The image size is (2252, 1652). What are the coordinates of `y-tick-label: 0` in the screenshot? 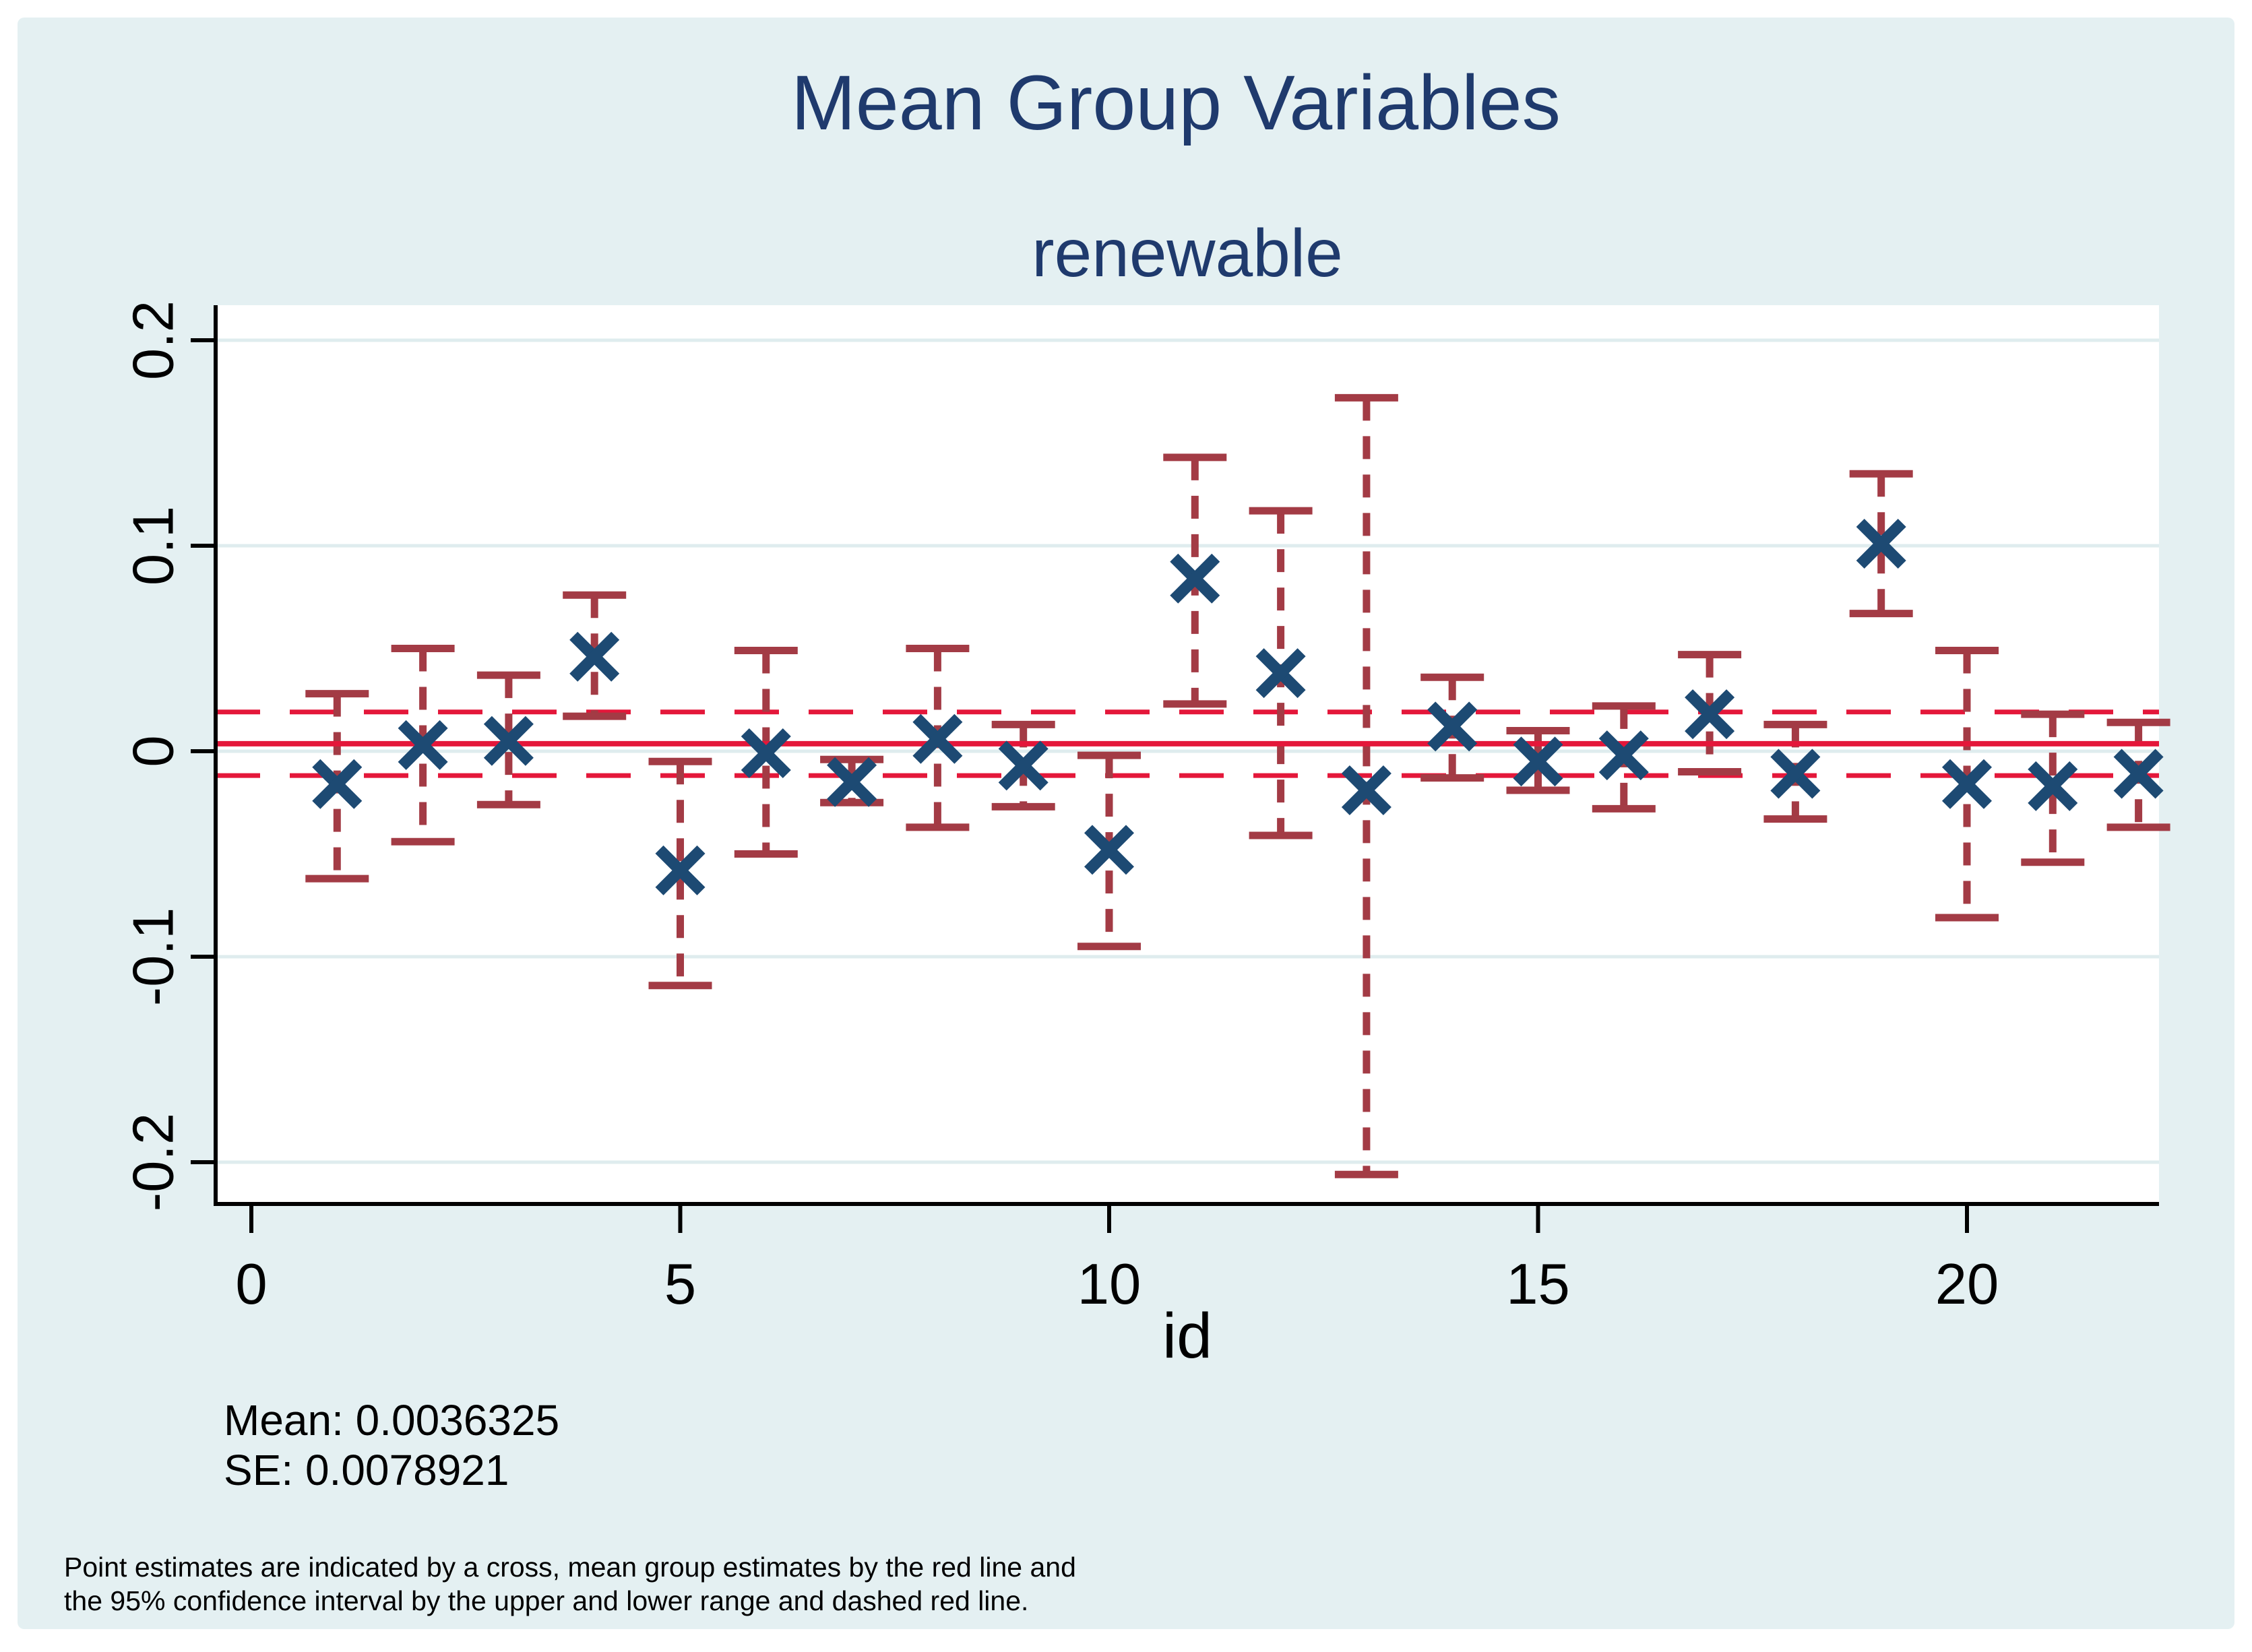 It's located at (154, 751).